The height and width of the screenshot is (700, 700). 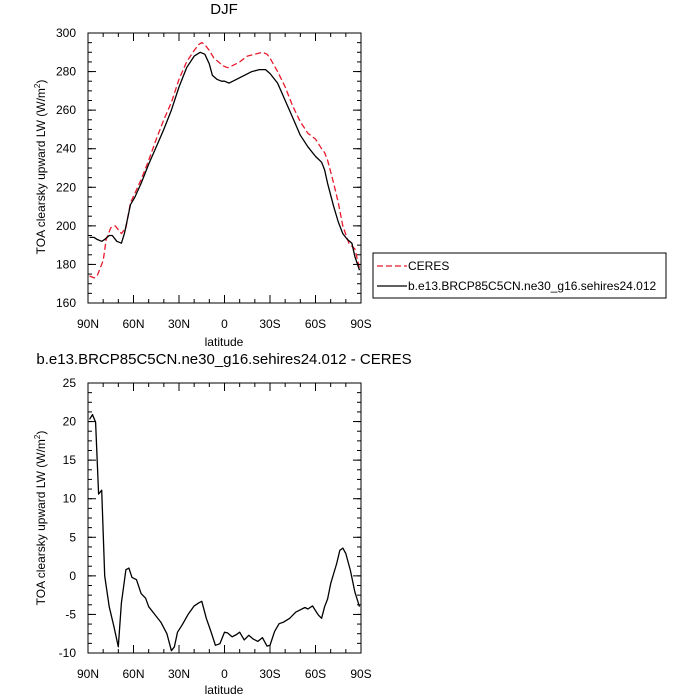 I want to click on top-x-tick-label: 0, so click(x=224, y=324).